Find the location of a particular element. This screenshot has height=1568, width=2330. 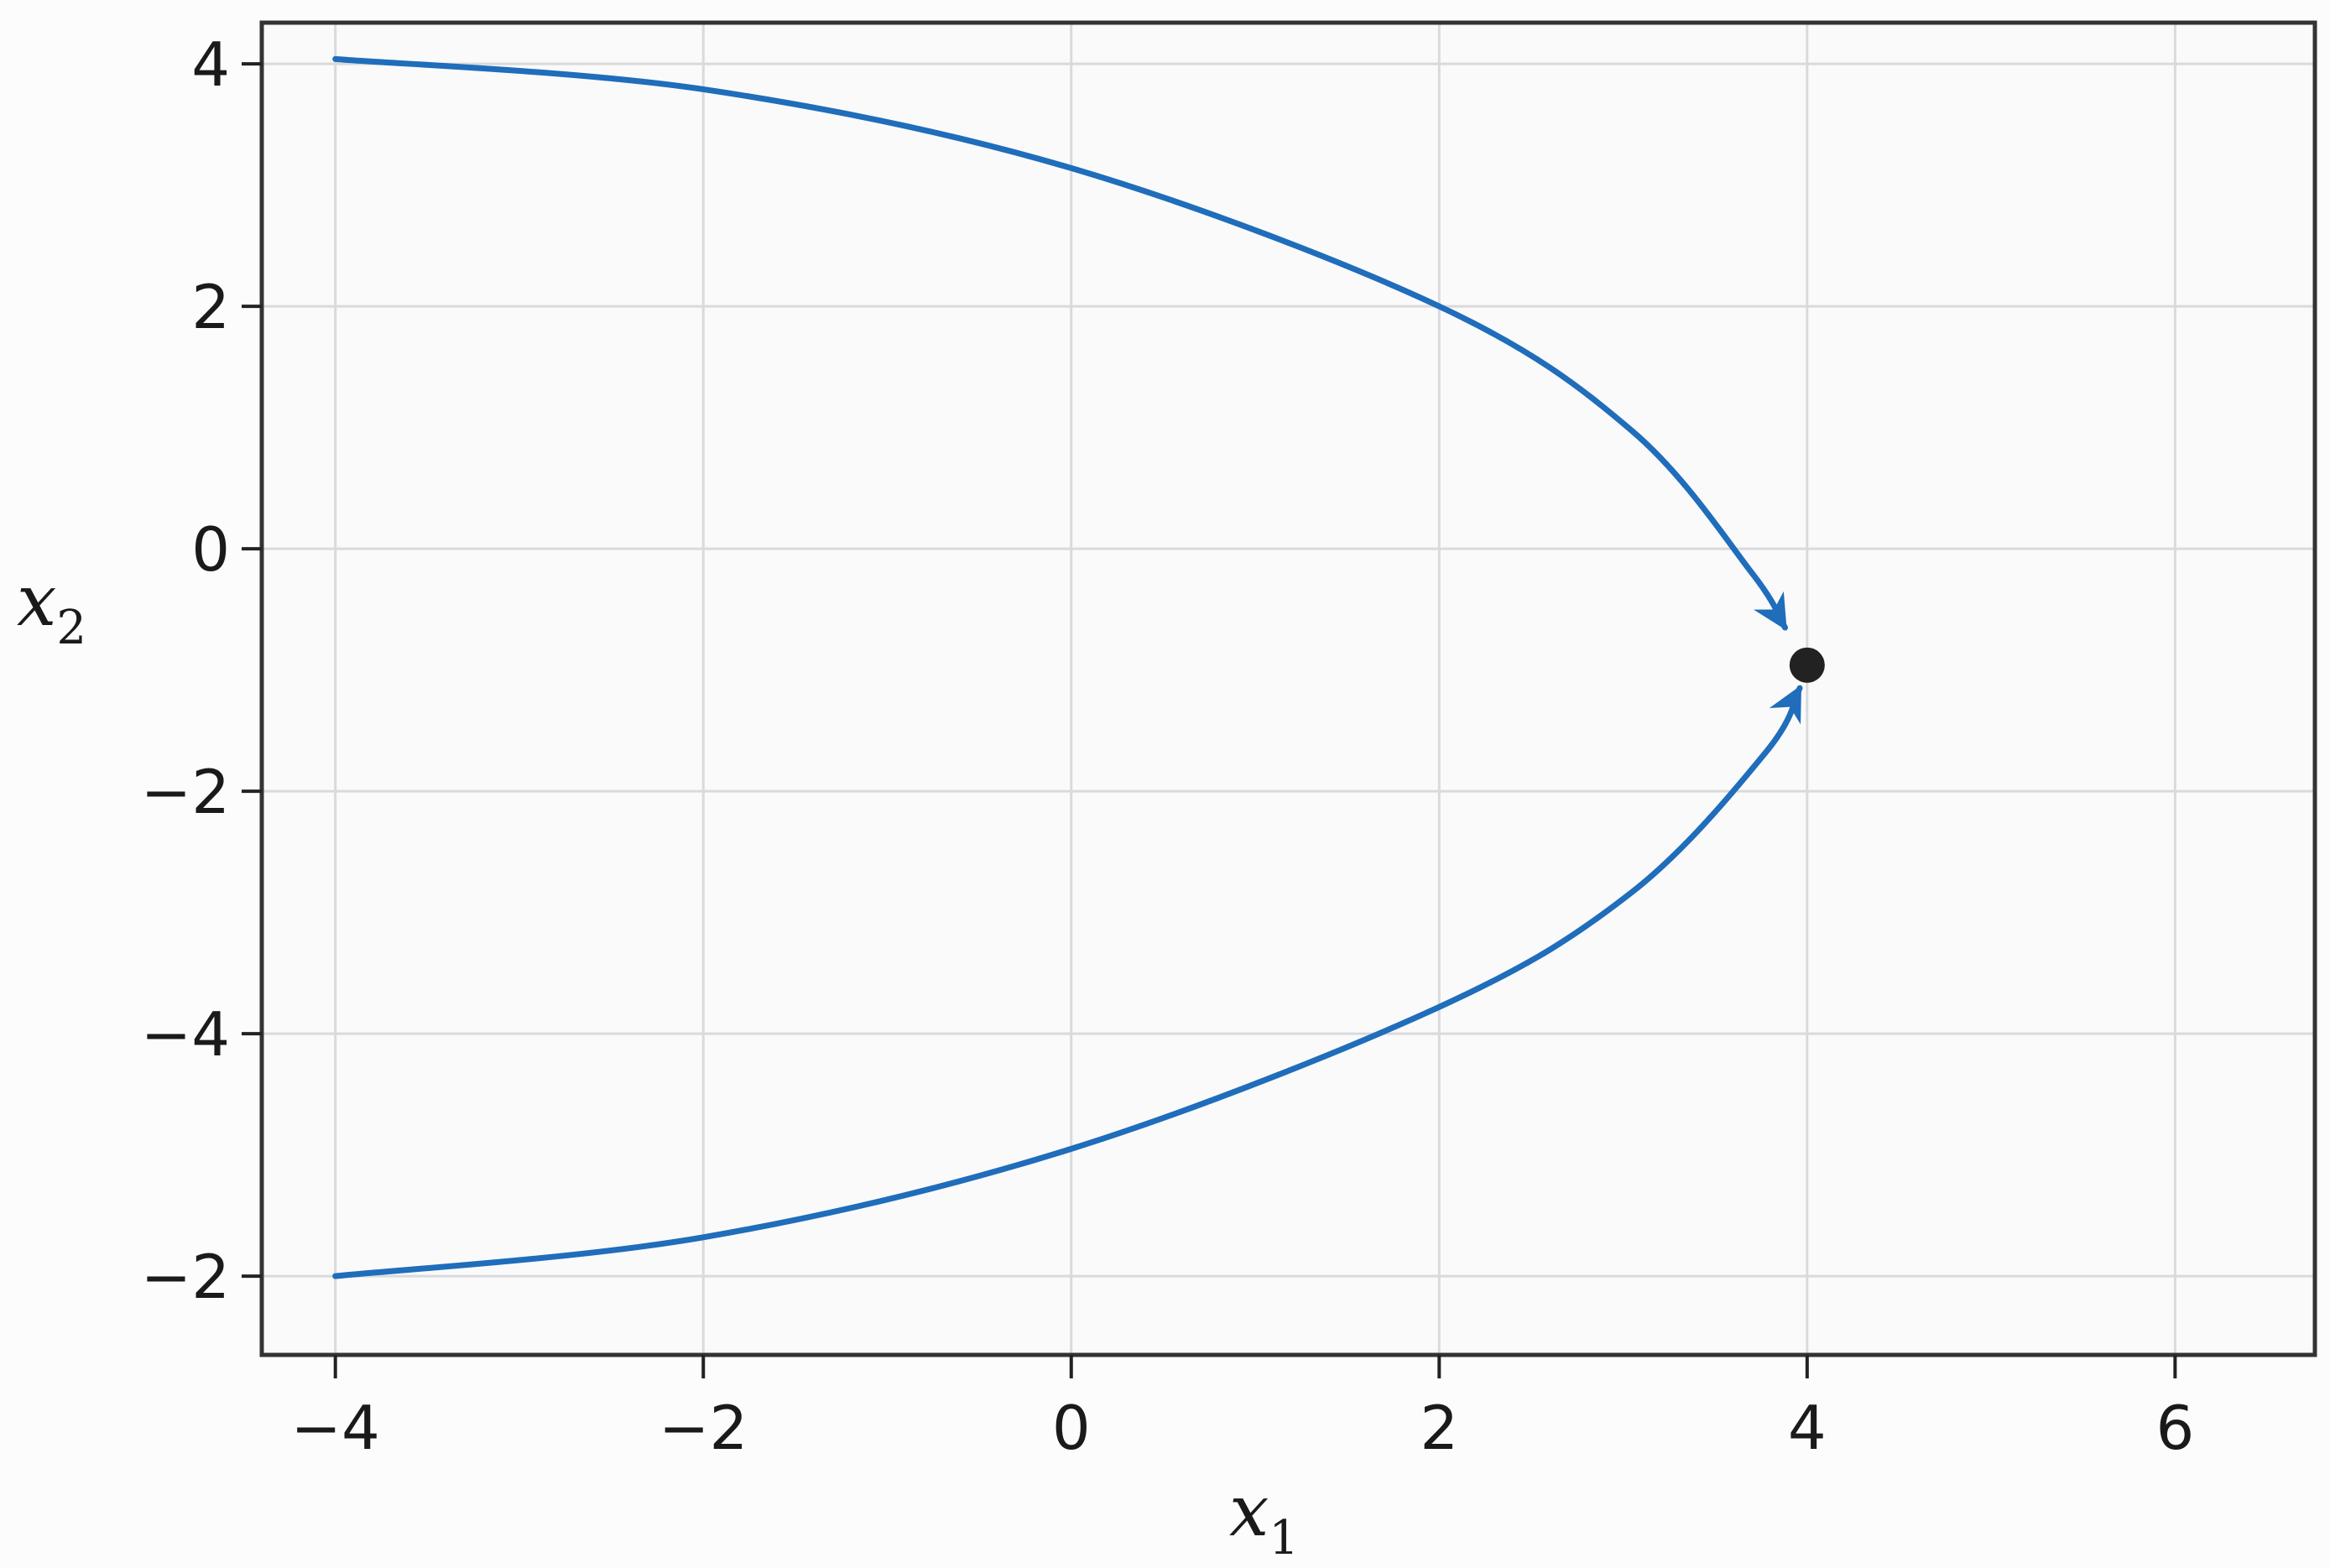

x-tick-label: 4 is located at coordinates (1807, 1428).